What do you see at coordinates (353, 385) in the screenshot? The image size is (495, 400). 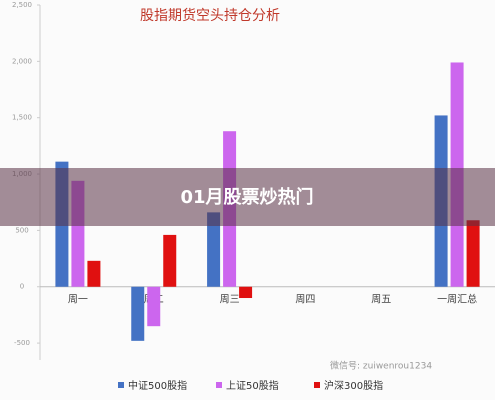 I see `legend-label: 沪深300股指` at bounding box center [353, 385].